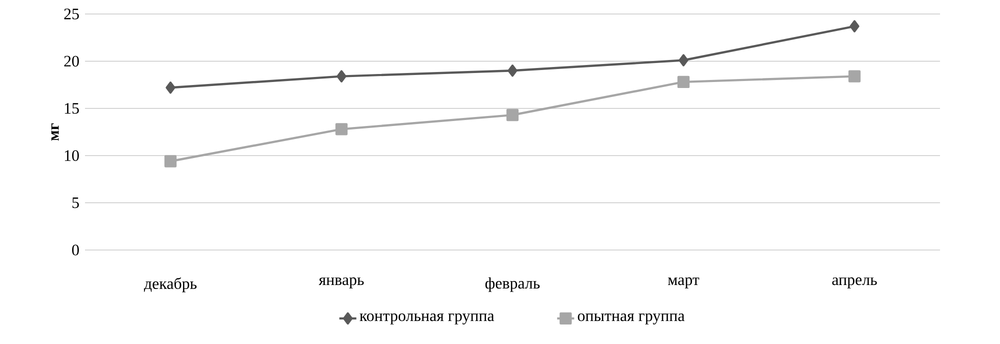  Describe the element at coordinates (512, 284) in the screenshot. I see `x-tick-label: февраль` at that location.